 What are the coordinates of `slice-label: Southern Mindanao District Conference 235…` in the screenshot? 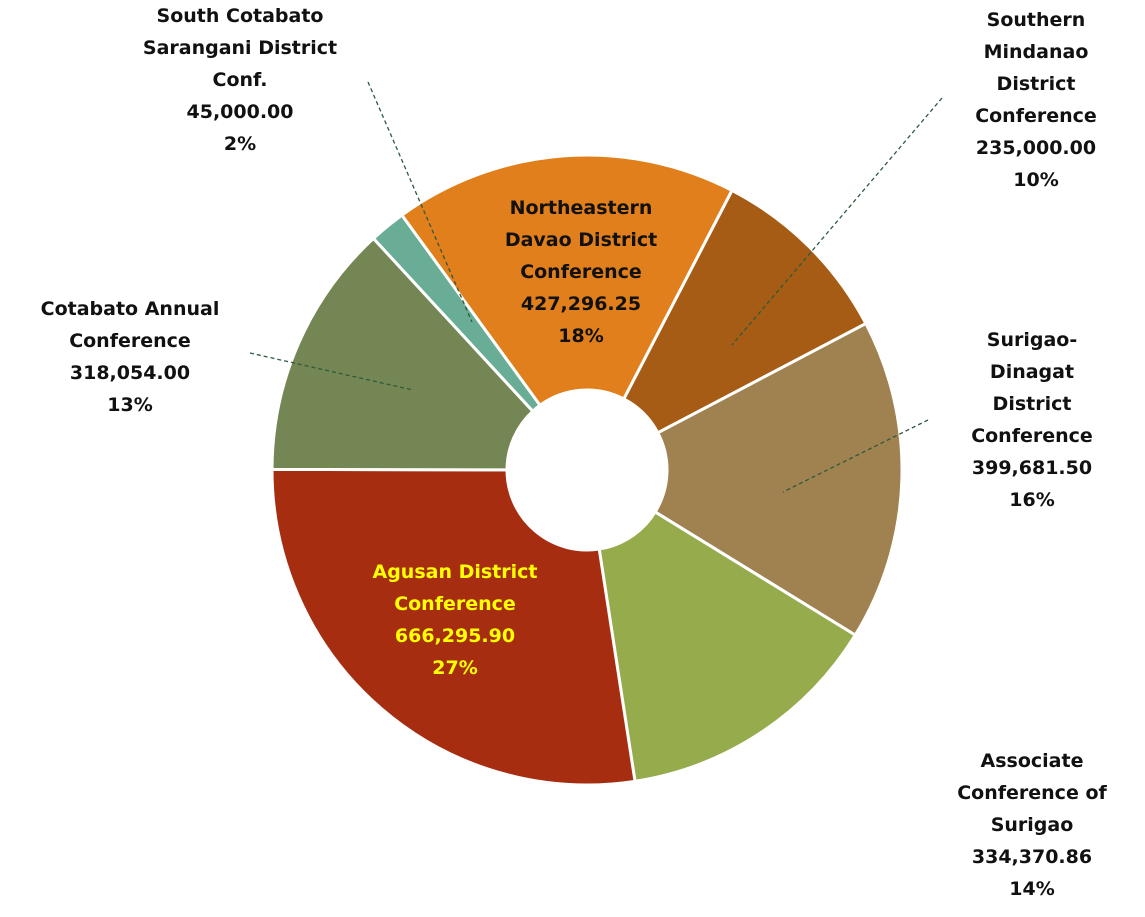 It's located at (1036, 100).